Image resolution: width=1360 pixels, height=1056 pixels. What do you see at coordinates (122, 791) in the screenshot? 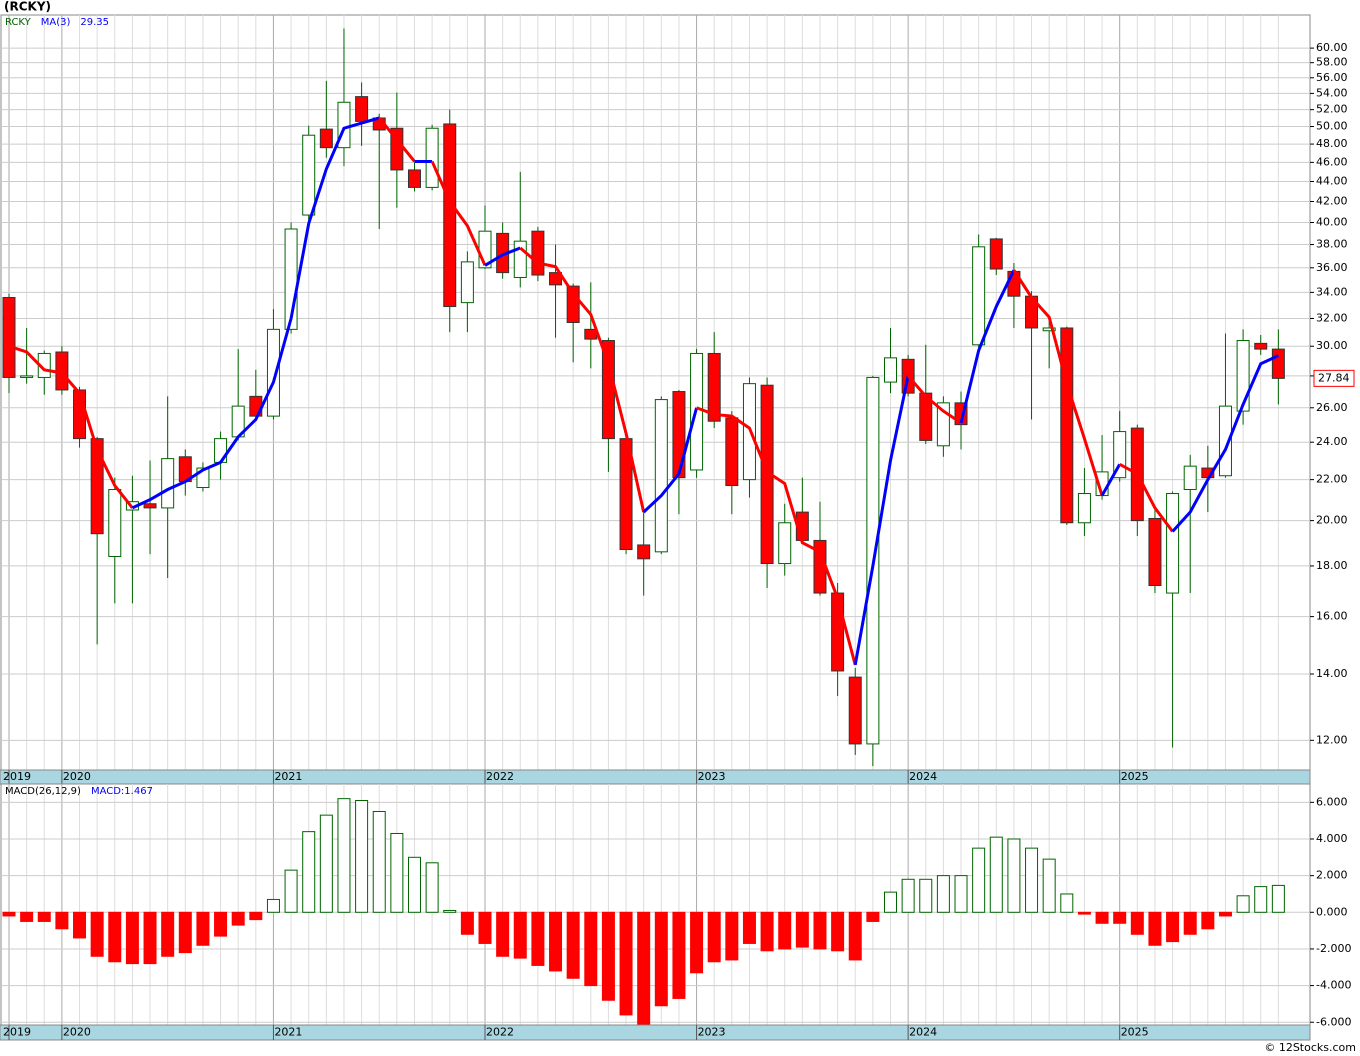
I see `legend-entry: MACD:1.467` at bounding box center [122, 791].